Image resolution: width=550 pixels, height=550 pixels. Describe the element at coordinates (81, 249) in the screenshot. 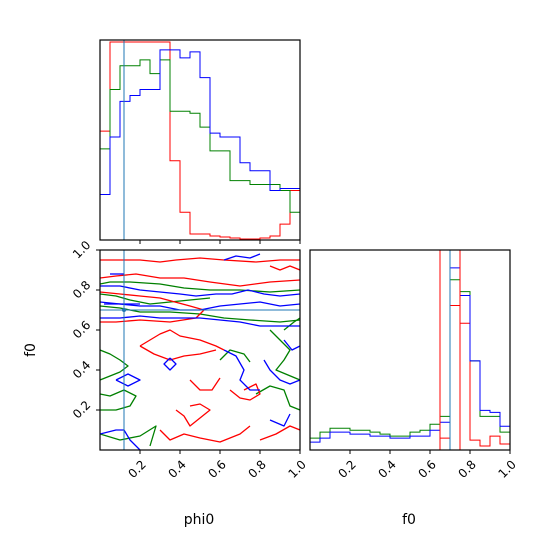

I see `joint-y-tick-label: 1.0` at that location.